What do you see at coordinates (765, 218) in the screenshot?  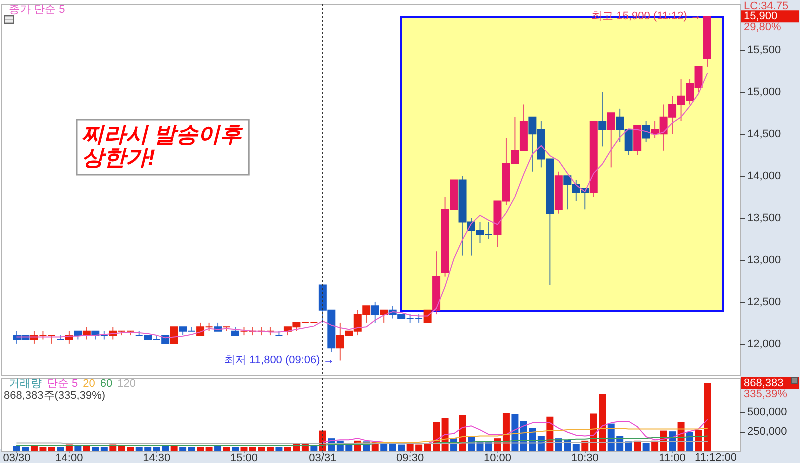 I see `y-tick-label: 13,500` at bounding box center [765, 218].